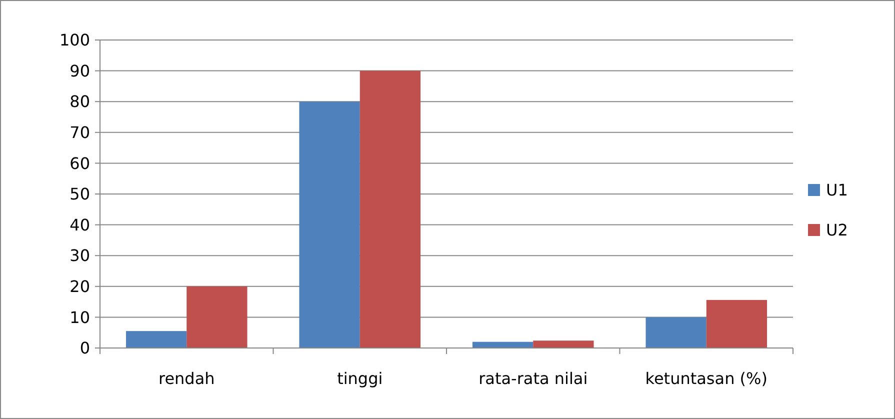 This screenshot has height=419, width=895. What do you see at coordinates (80, 224) in the screenshot?
I see `y-tick-label: 40` at bounding box center [80, 224].